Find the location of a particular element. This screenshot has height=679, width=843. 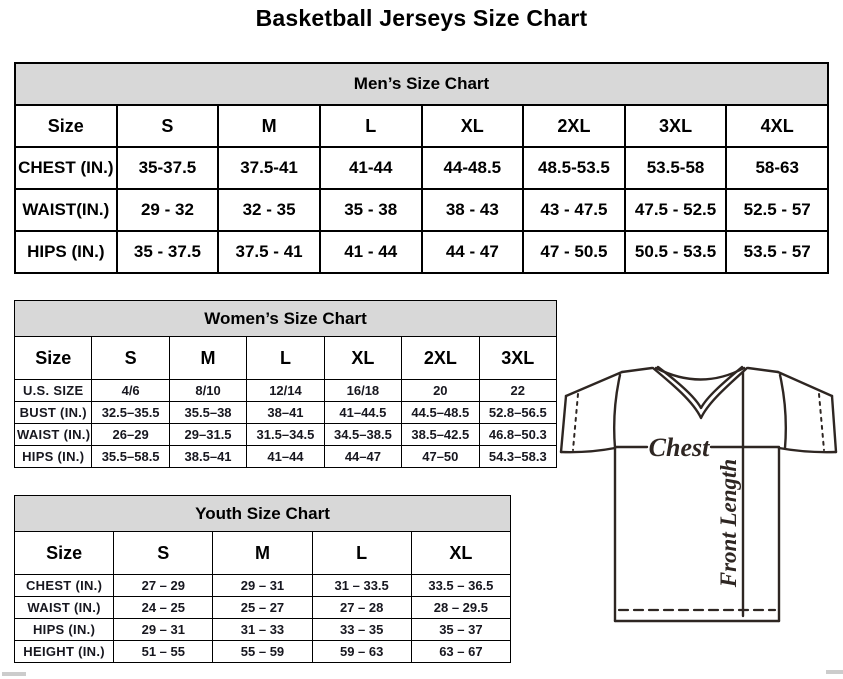

row-label: WAIST(IN.) is located at coordinates (66, 210).